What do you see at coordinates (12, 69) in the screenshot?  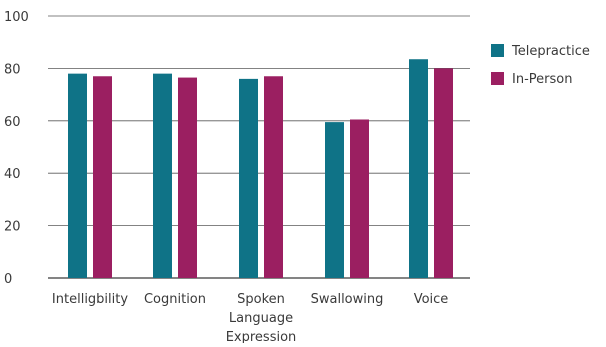 I see `y-tick-label: 80` at bounding box center [12, 69].